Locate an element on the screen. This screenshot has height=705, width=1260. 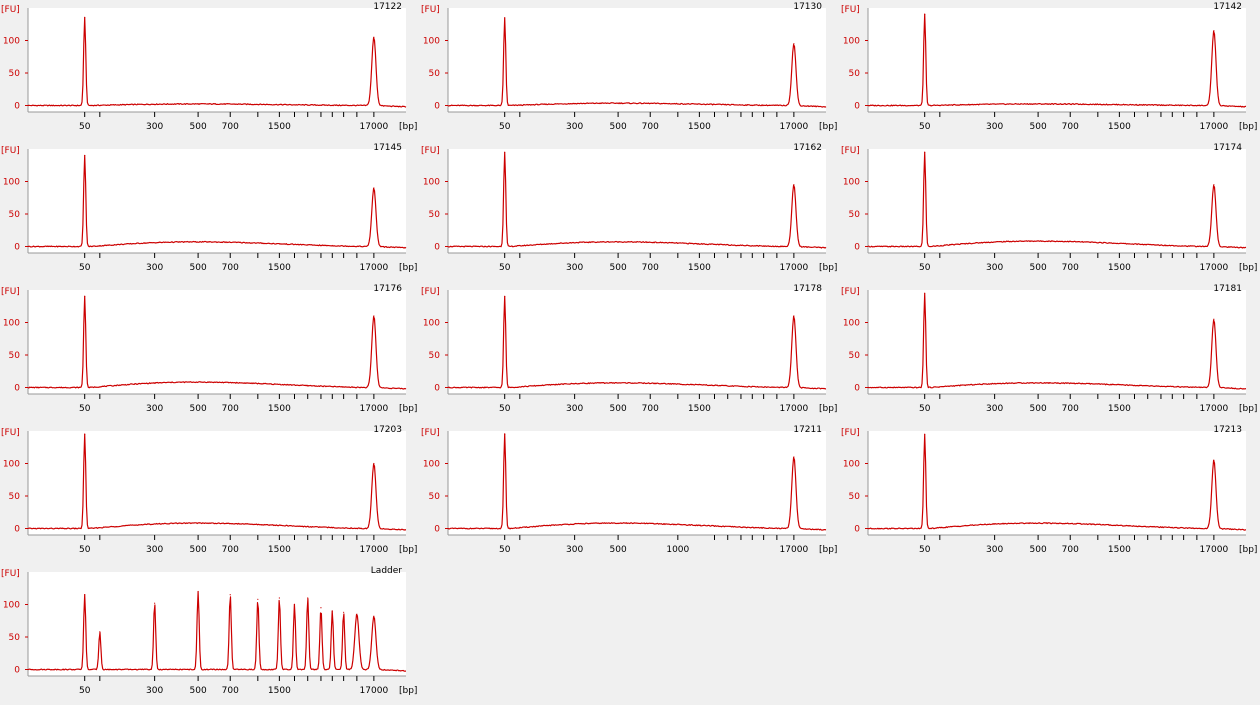
chart-svg: [FU] 0 50 100 Ladder [bp] 50 300 500 700 1500 17000 is located at coordinates (209, 631).